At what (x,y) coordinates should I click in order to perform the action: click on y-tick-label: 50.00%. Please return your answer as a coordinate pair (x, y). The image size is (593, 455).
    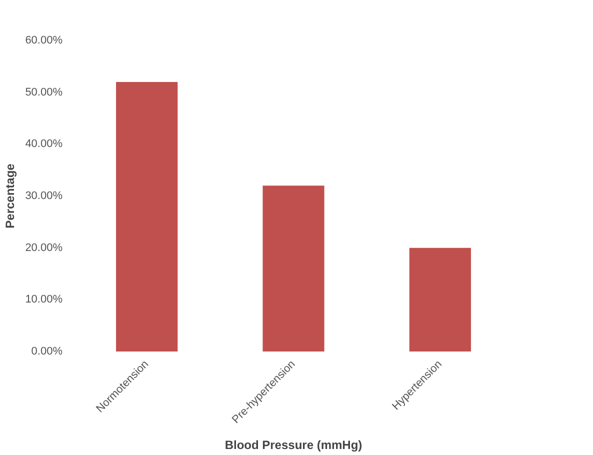
    Looking at the image, I should click on (44, 92).